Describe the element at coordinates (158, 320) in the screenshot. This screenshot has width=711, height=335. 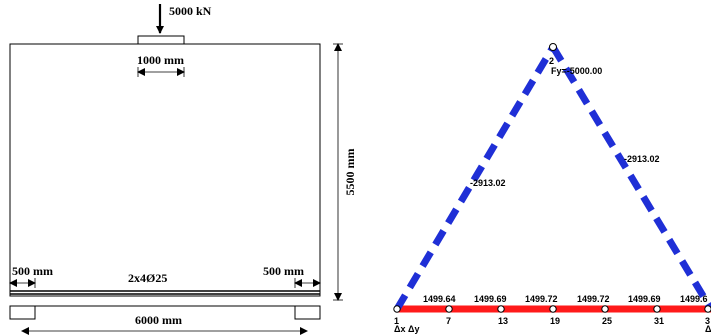
I see `span-label: 6000 mm` at that location.